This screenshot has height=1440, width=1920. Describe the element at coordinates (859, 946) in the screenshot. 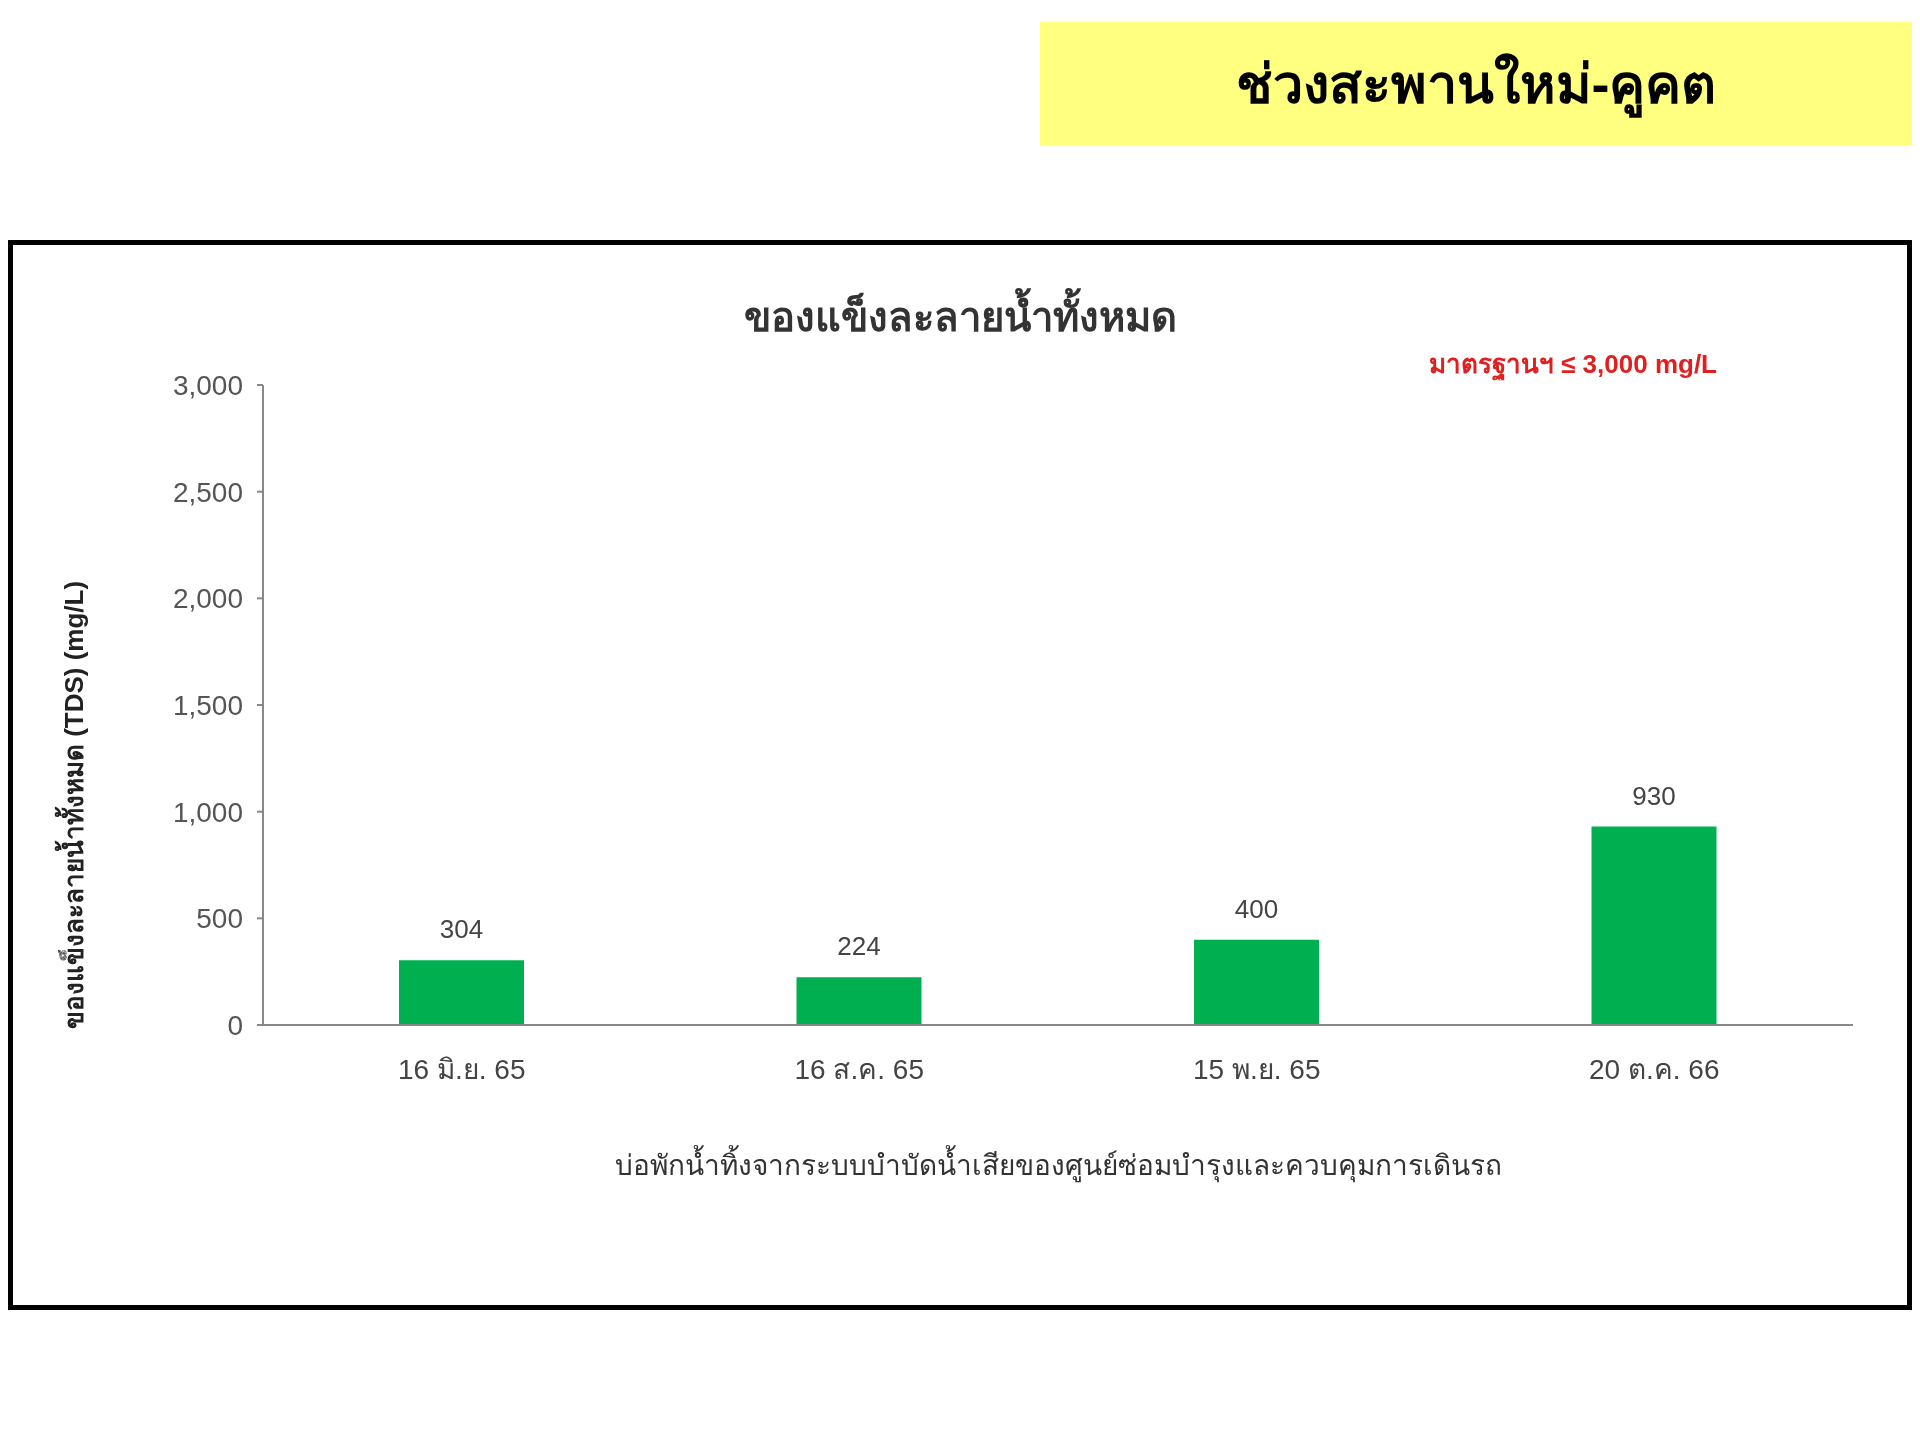

I see `data-label: 224` at that location.